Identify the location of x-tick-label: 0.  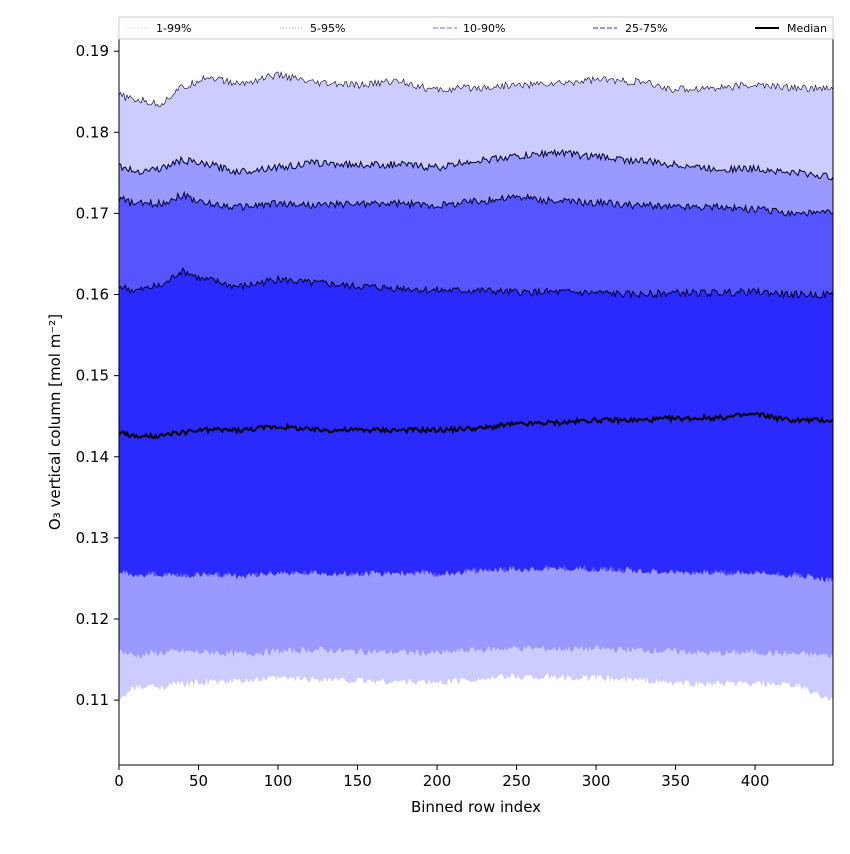
(119, 781).